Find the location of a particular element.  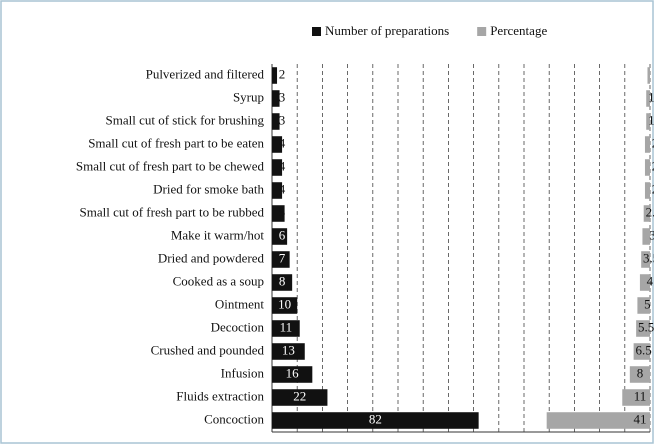

data-label: 10 is located at coordinates (284, 303).